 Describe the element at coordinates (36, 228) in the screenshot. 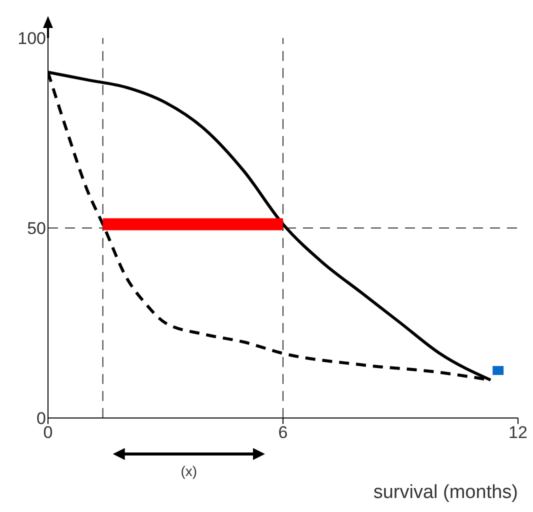

I see `y-tick-label: 50` at that location.